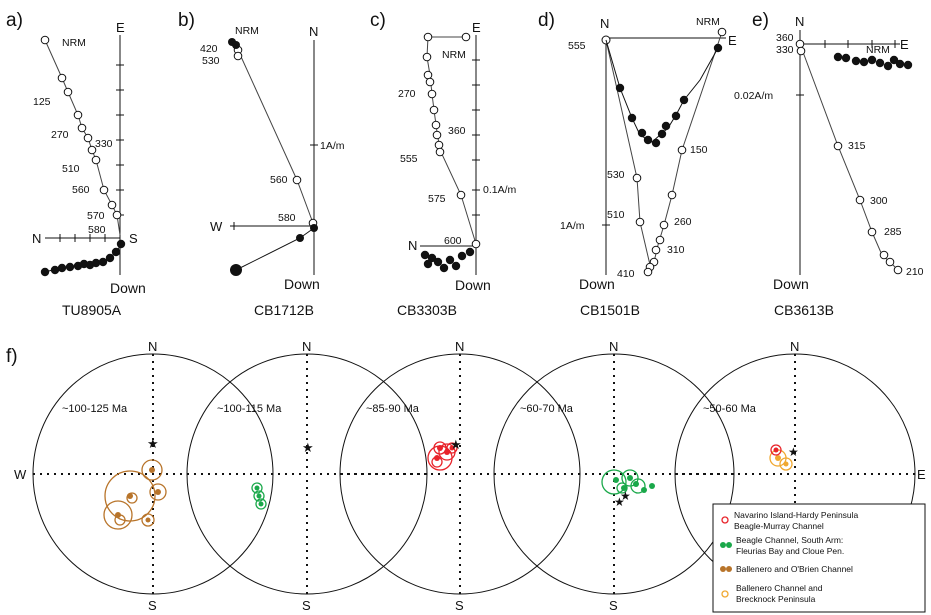 This screenshot has width=931, height=615. What do you see at coordinates (81, 127) in the screenshot?
I see `zij-a-open-points` at bounding box center [81, 127].